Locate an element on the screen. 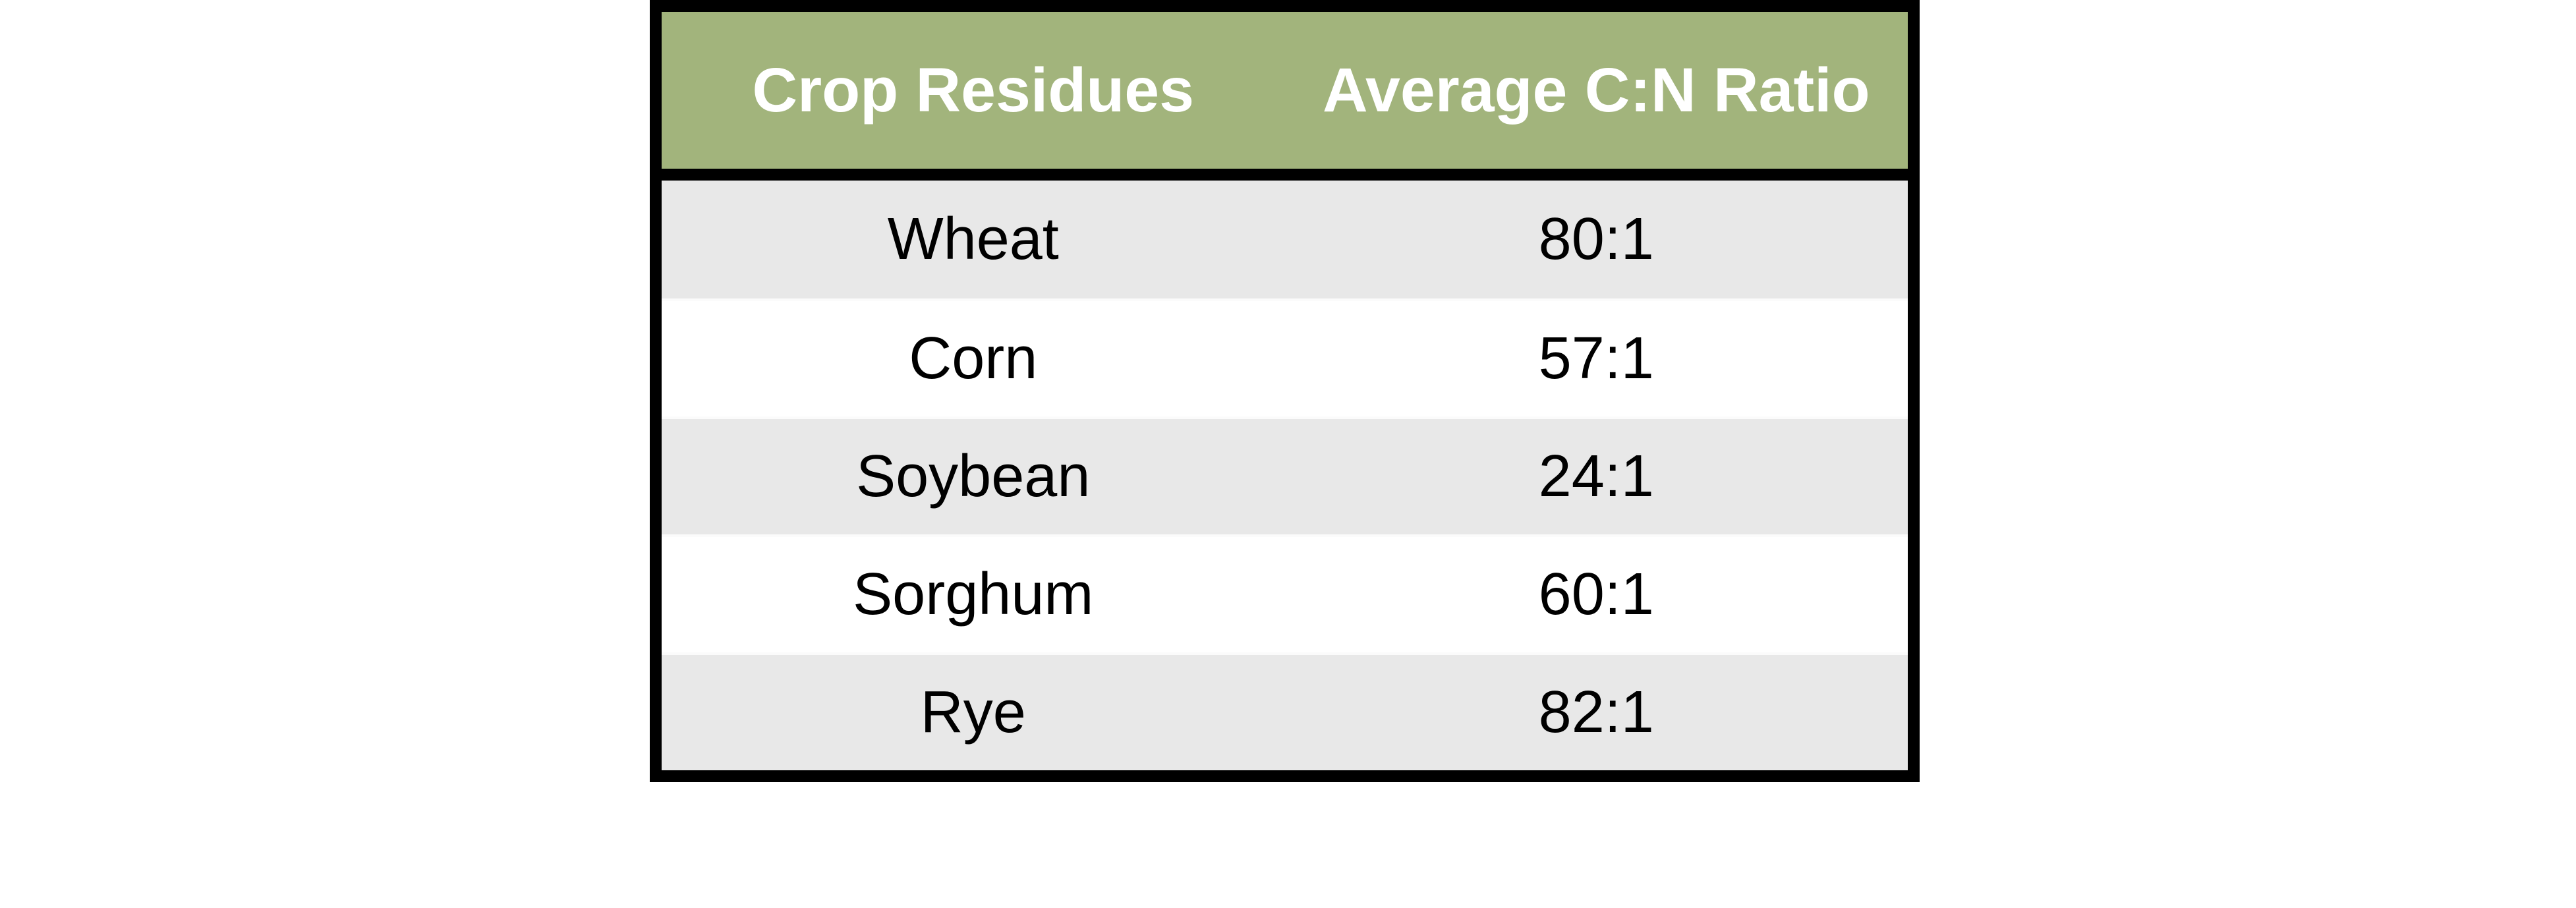  cell-cn-ratio: 80:1 is located at coordinates (1596, 239).